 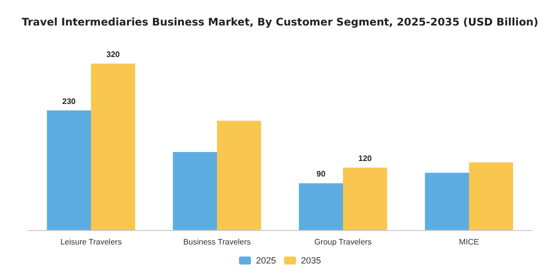 What do you see at coordinates (280, 22) in the screenshot?
I see `chart-title: Travel Intermediaries Business Market, By Customer Segment, 2025-2035 (USD Billion)` at bounding box center [280, 22].